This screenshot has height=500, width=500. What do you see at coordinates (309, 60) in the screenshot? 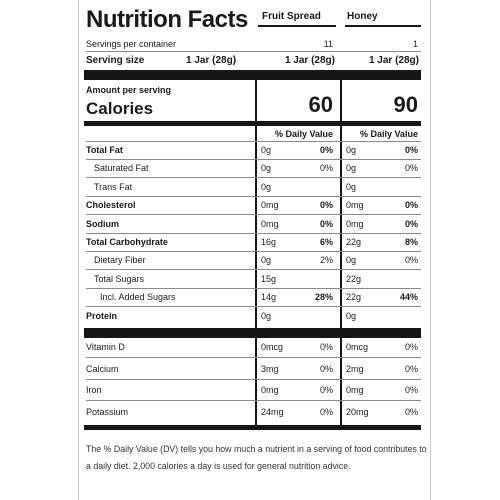
I see `serving-size-fruit-spread: 1 Jar (28g)` at bounding box center [309, 60].